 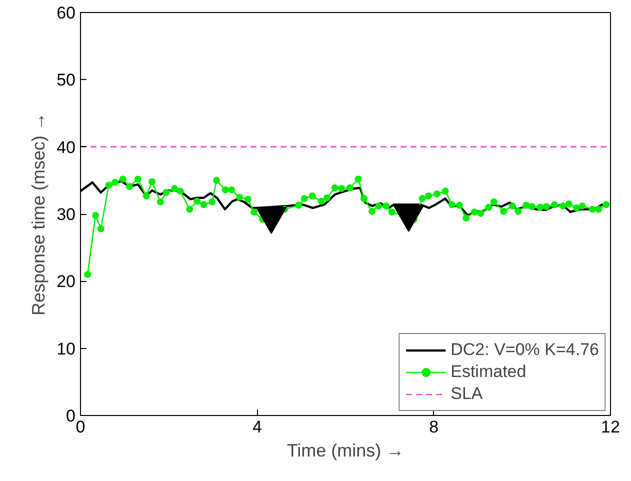 What do you see at coordinates (257, 427) in the screenshot?
I see `x-tick-label: 4` at bounding box center [257, 427].